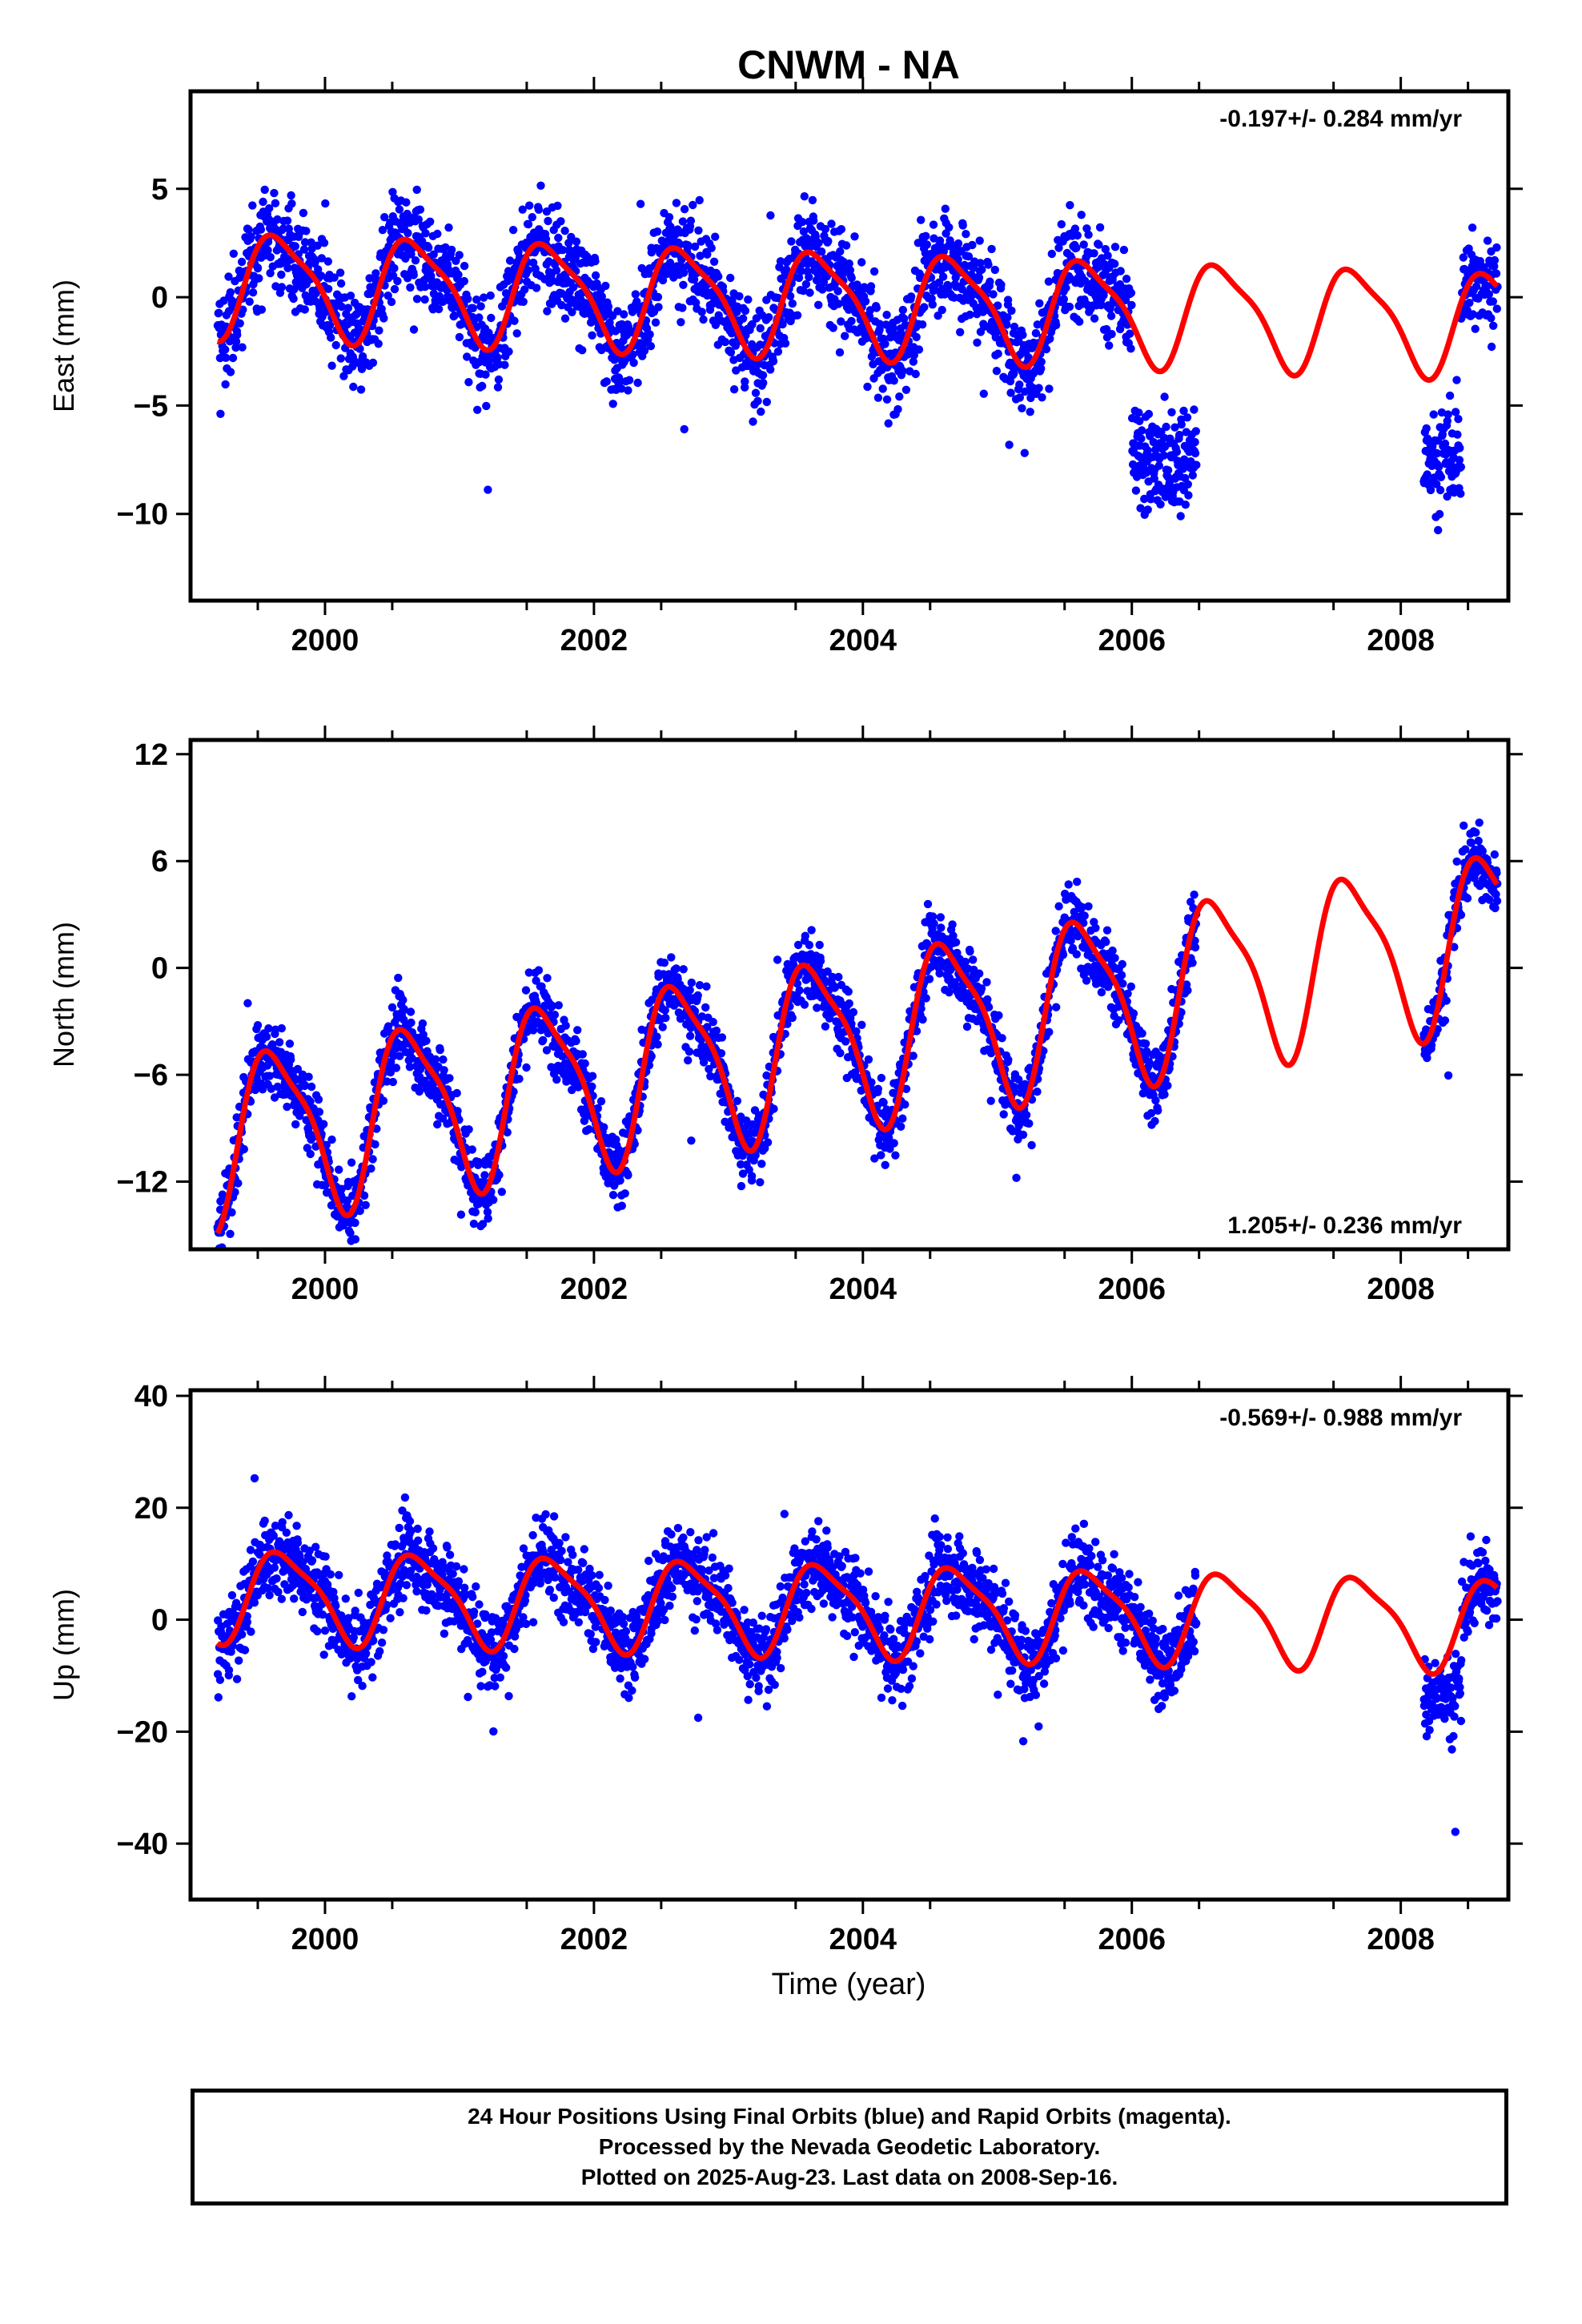  Describe the element at coordinates (1132, 640) in the screenshot. I see `x-tick-label: 2006` at that location.